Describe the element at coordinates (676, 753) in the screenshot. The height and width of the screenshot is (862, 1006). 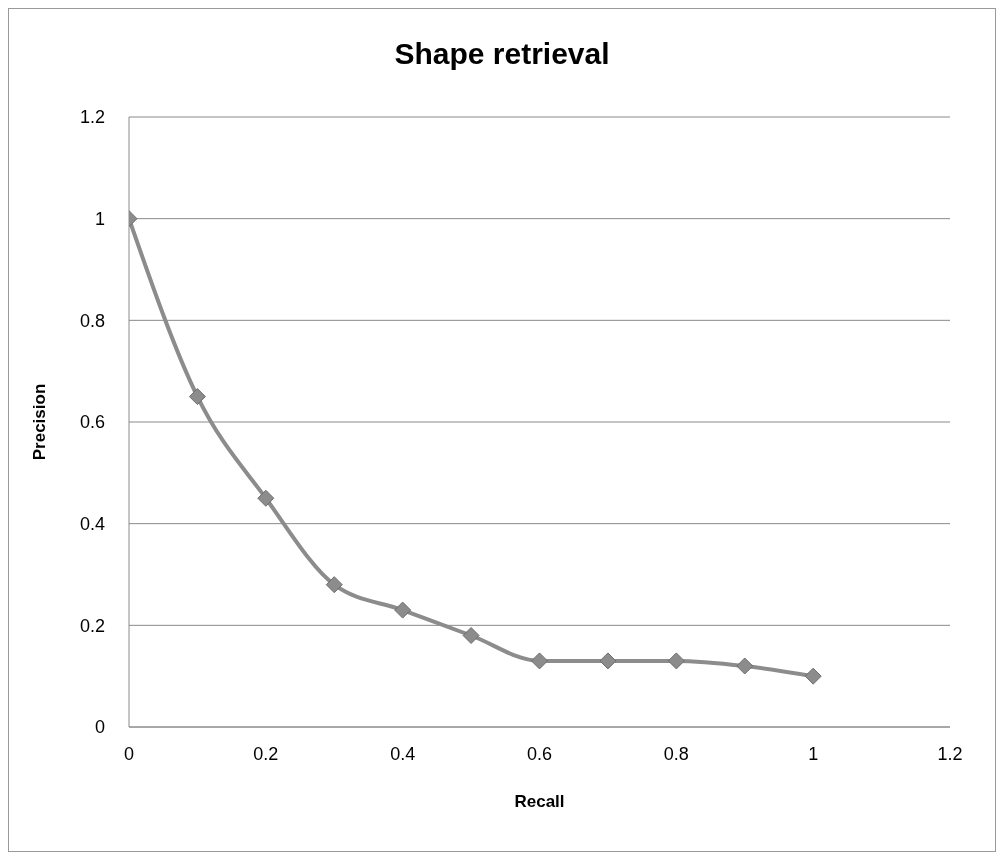
I see `x-tick-label: 0.8` at that location.